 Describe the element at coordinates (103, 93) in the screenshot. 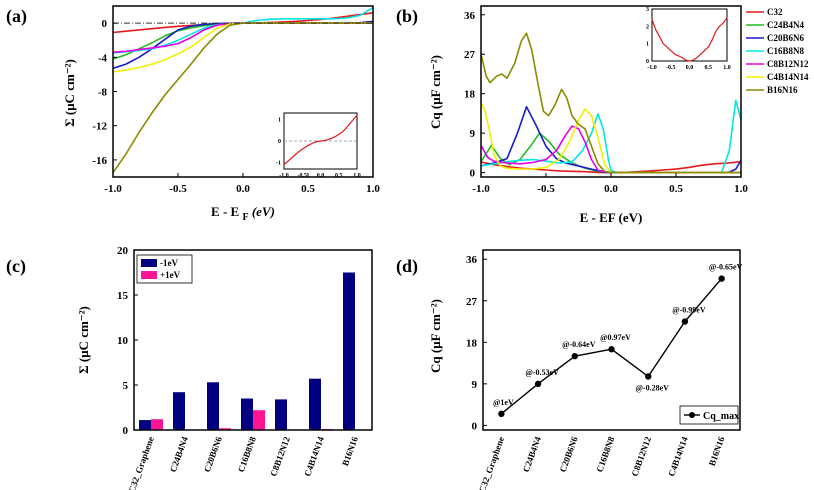

I see `y-tick-label: -8` at that location.